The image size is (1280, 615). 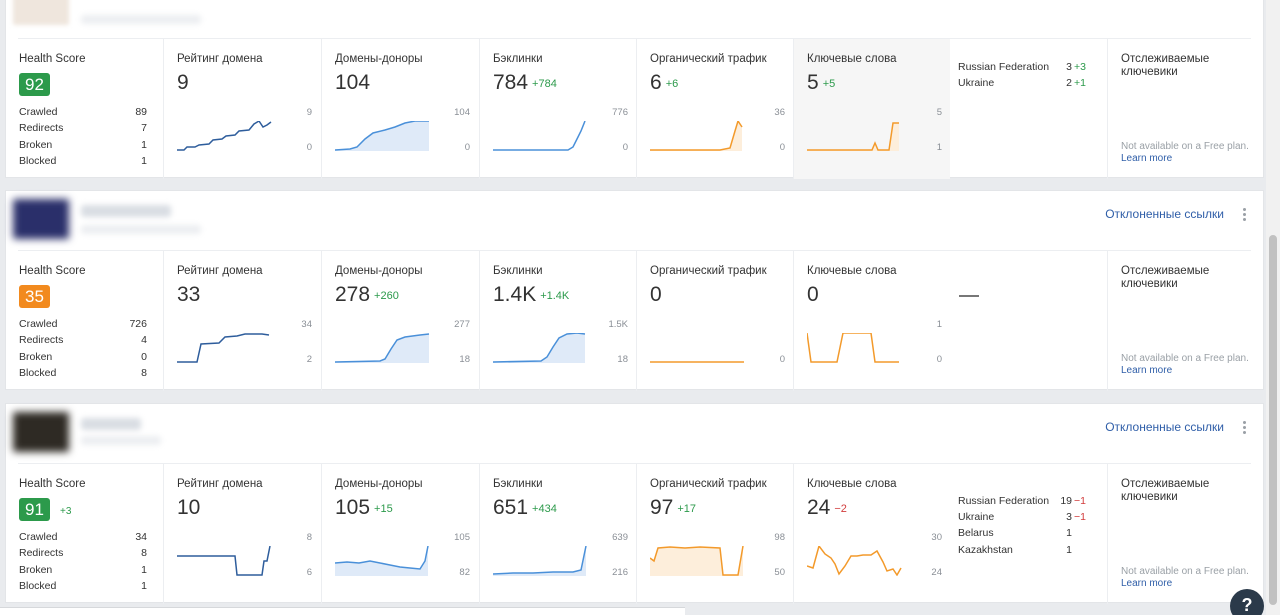 What do you see at coordinates (714, 534) in the screenshot?
I see `organic-traffic-block: Органический трафик 97 +17 98 50` at bounding box center [714, 534].